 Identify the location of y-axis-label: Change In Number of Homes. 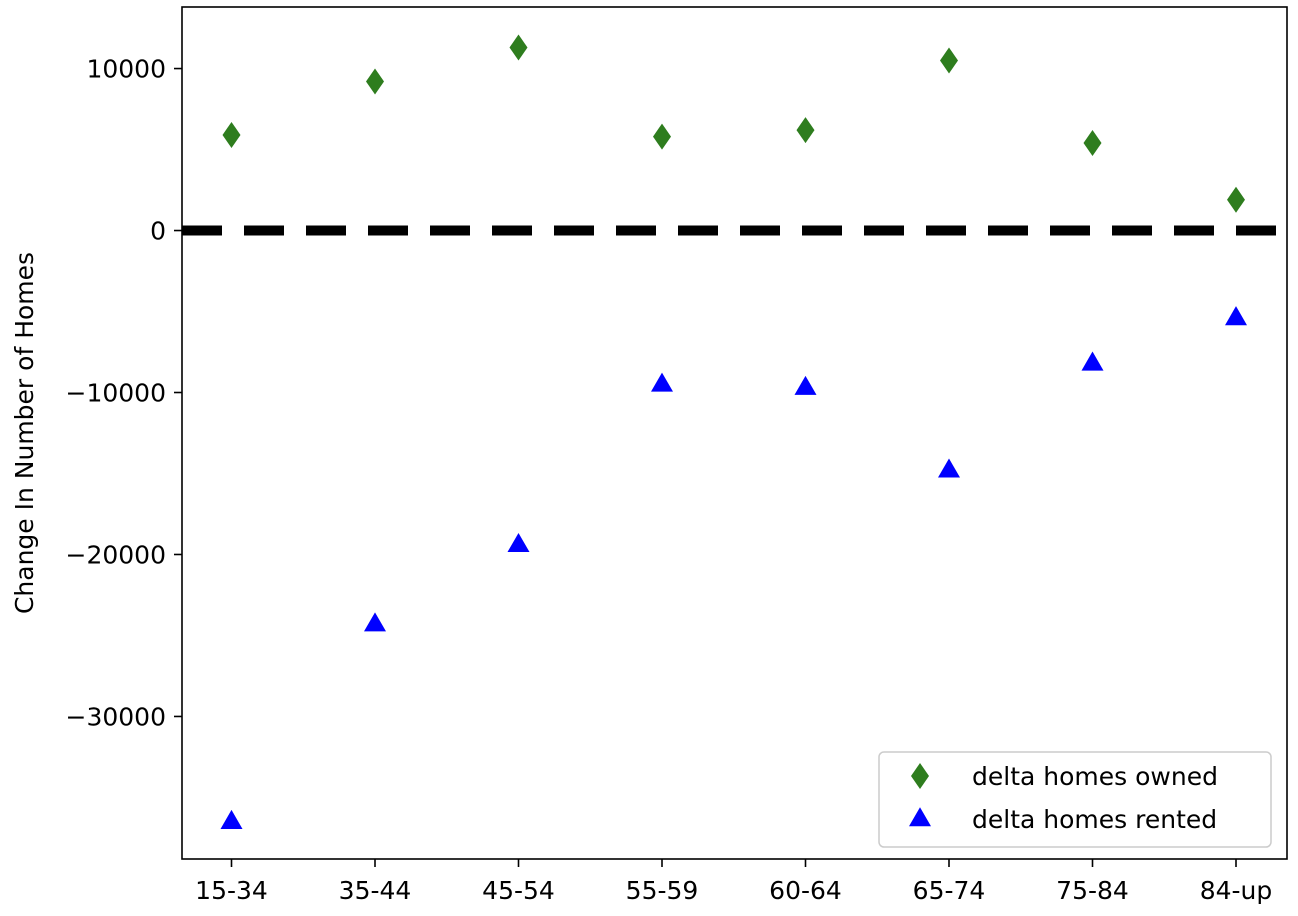
(24, 433).